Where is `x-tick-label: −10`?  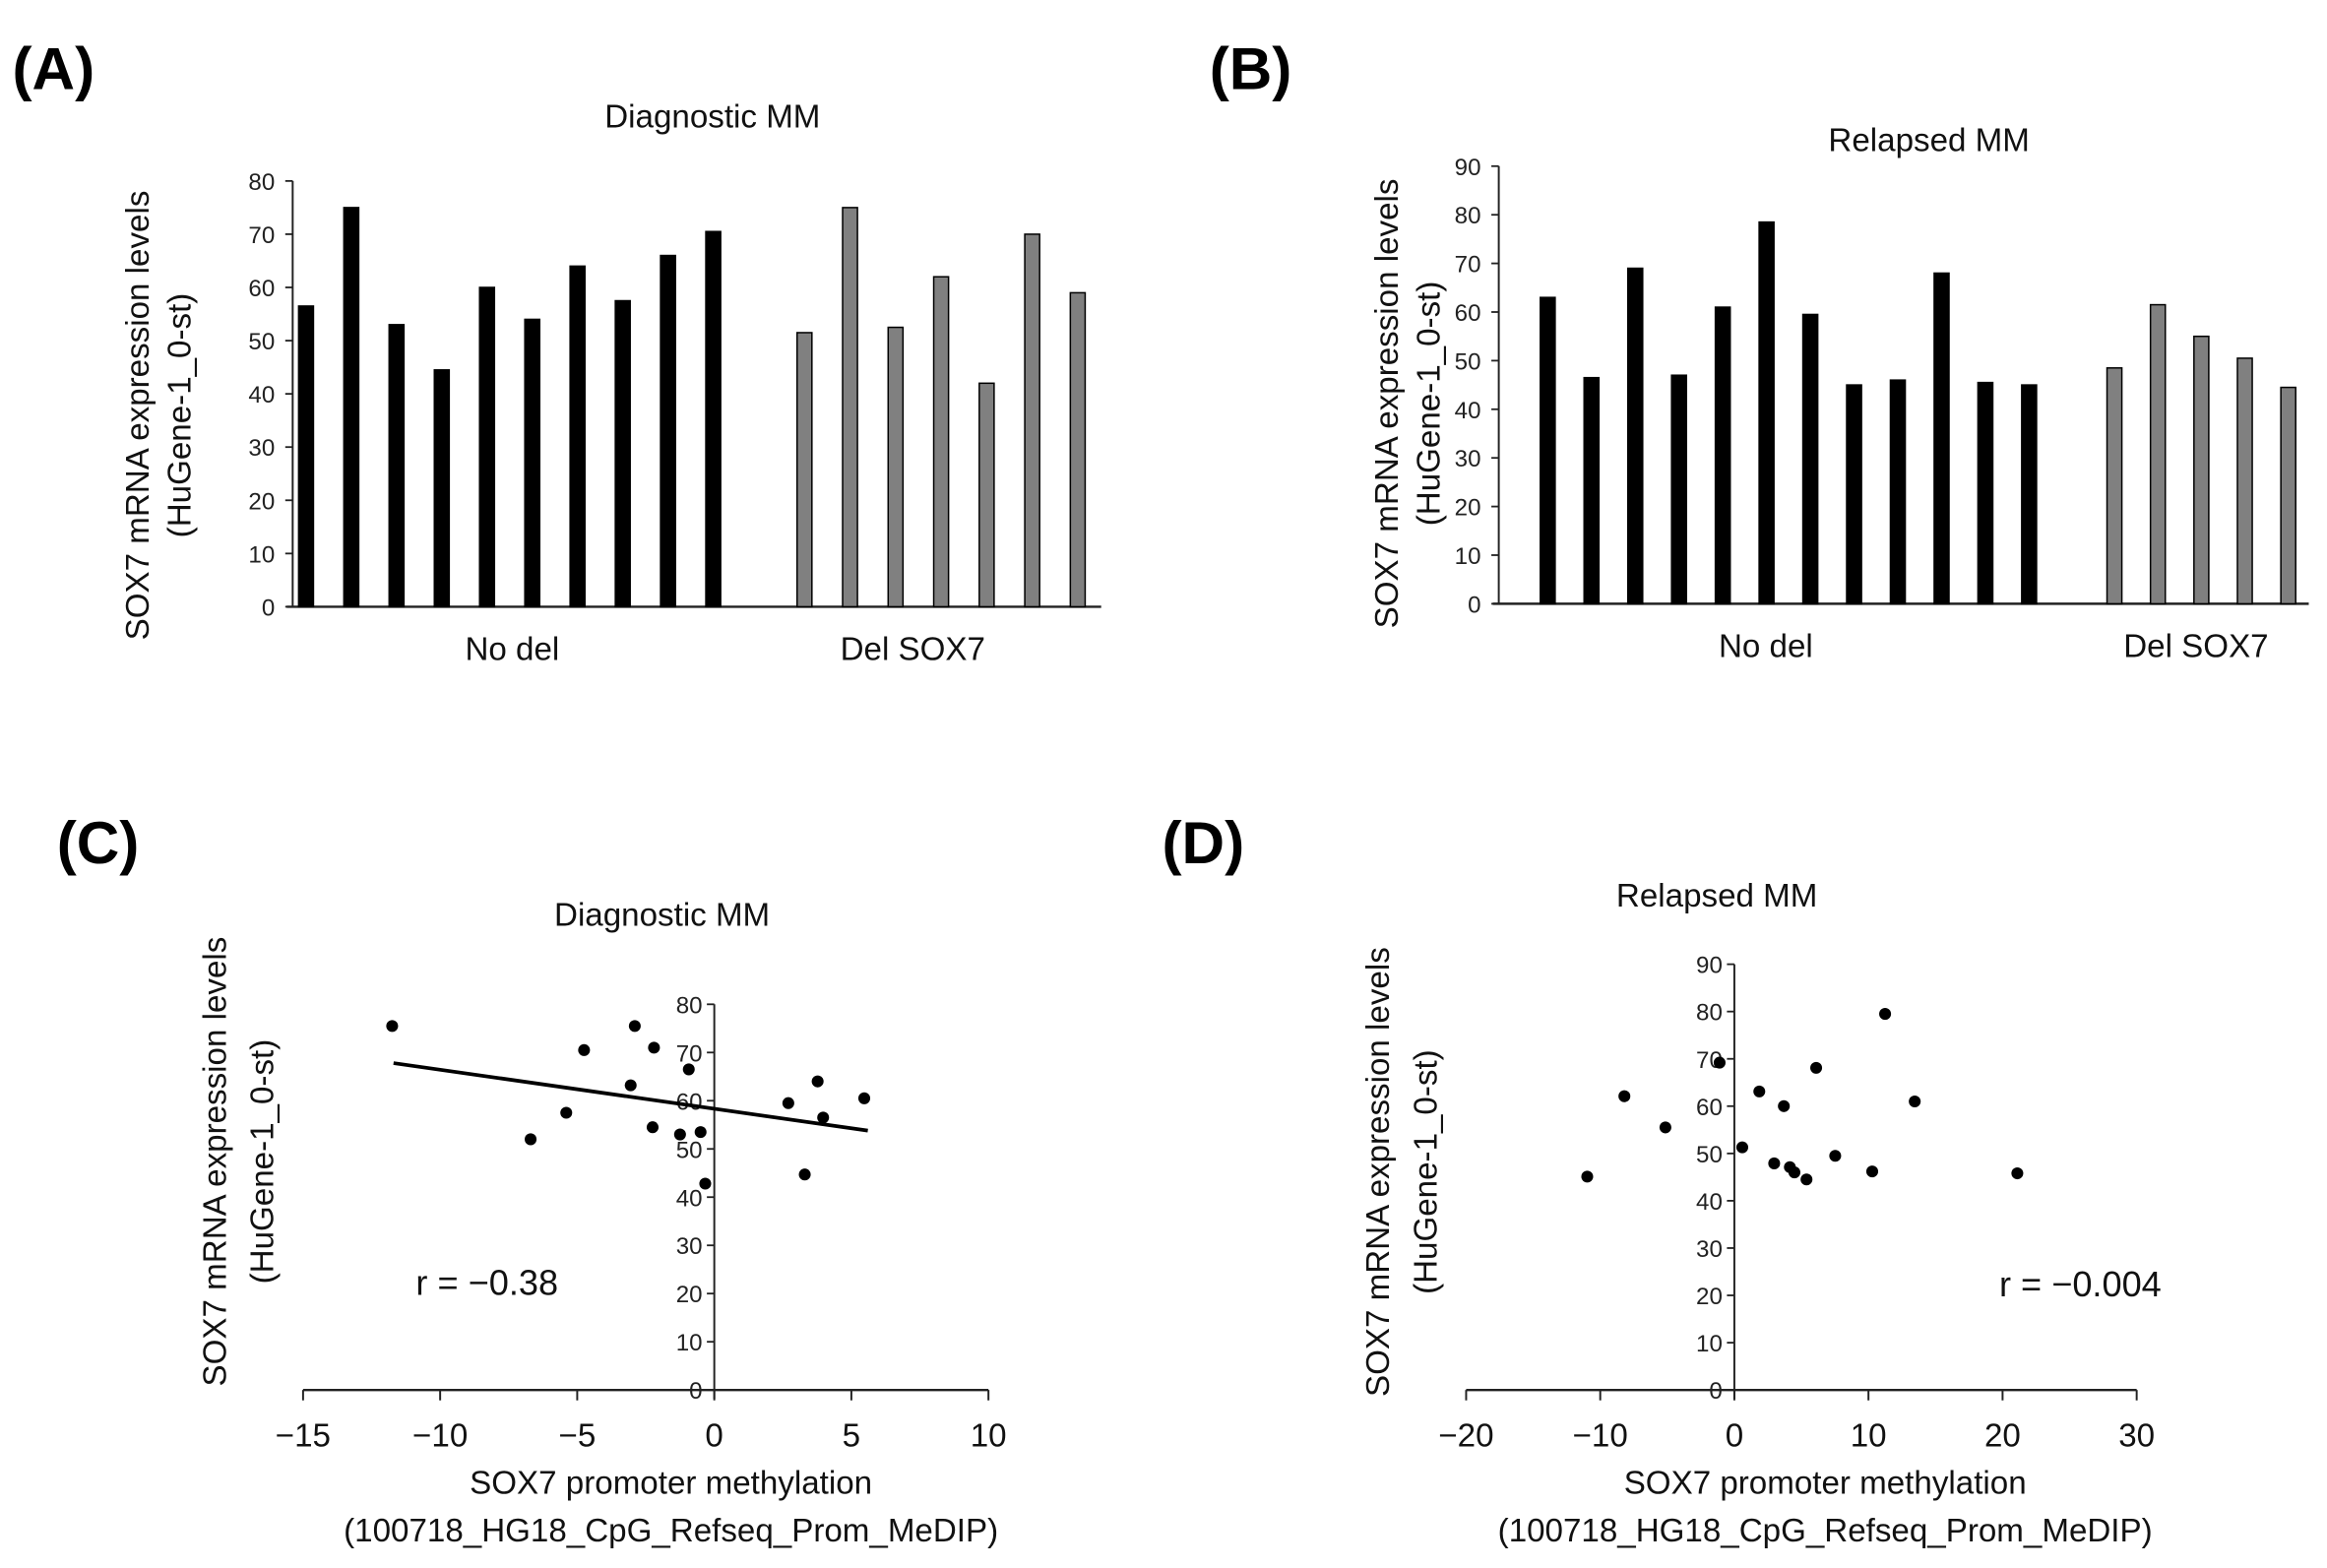
x-tick-label: −10 is located at coordinates (1601, 1435).